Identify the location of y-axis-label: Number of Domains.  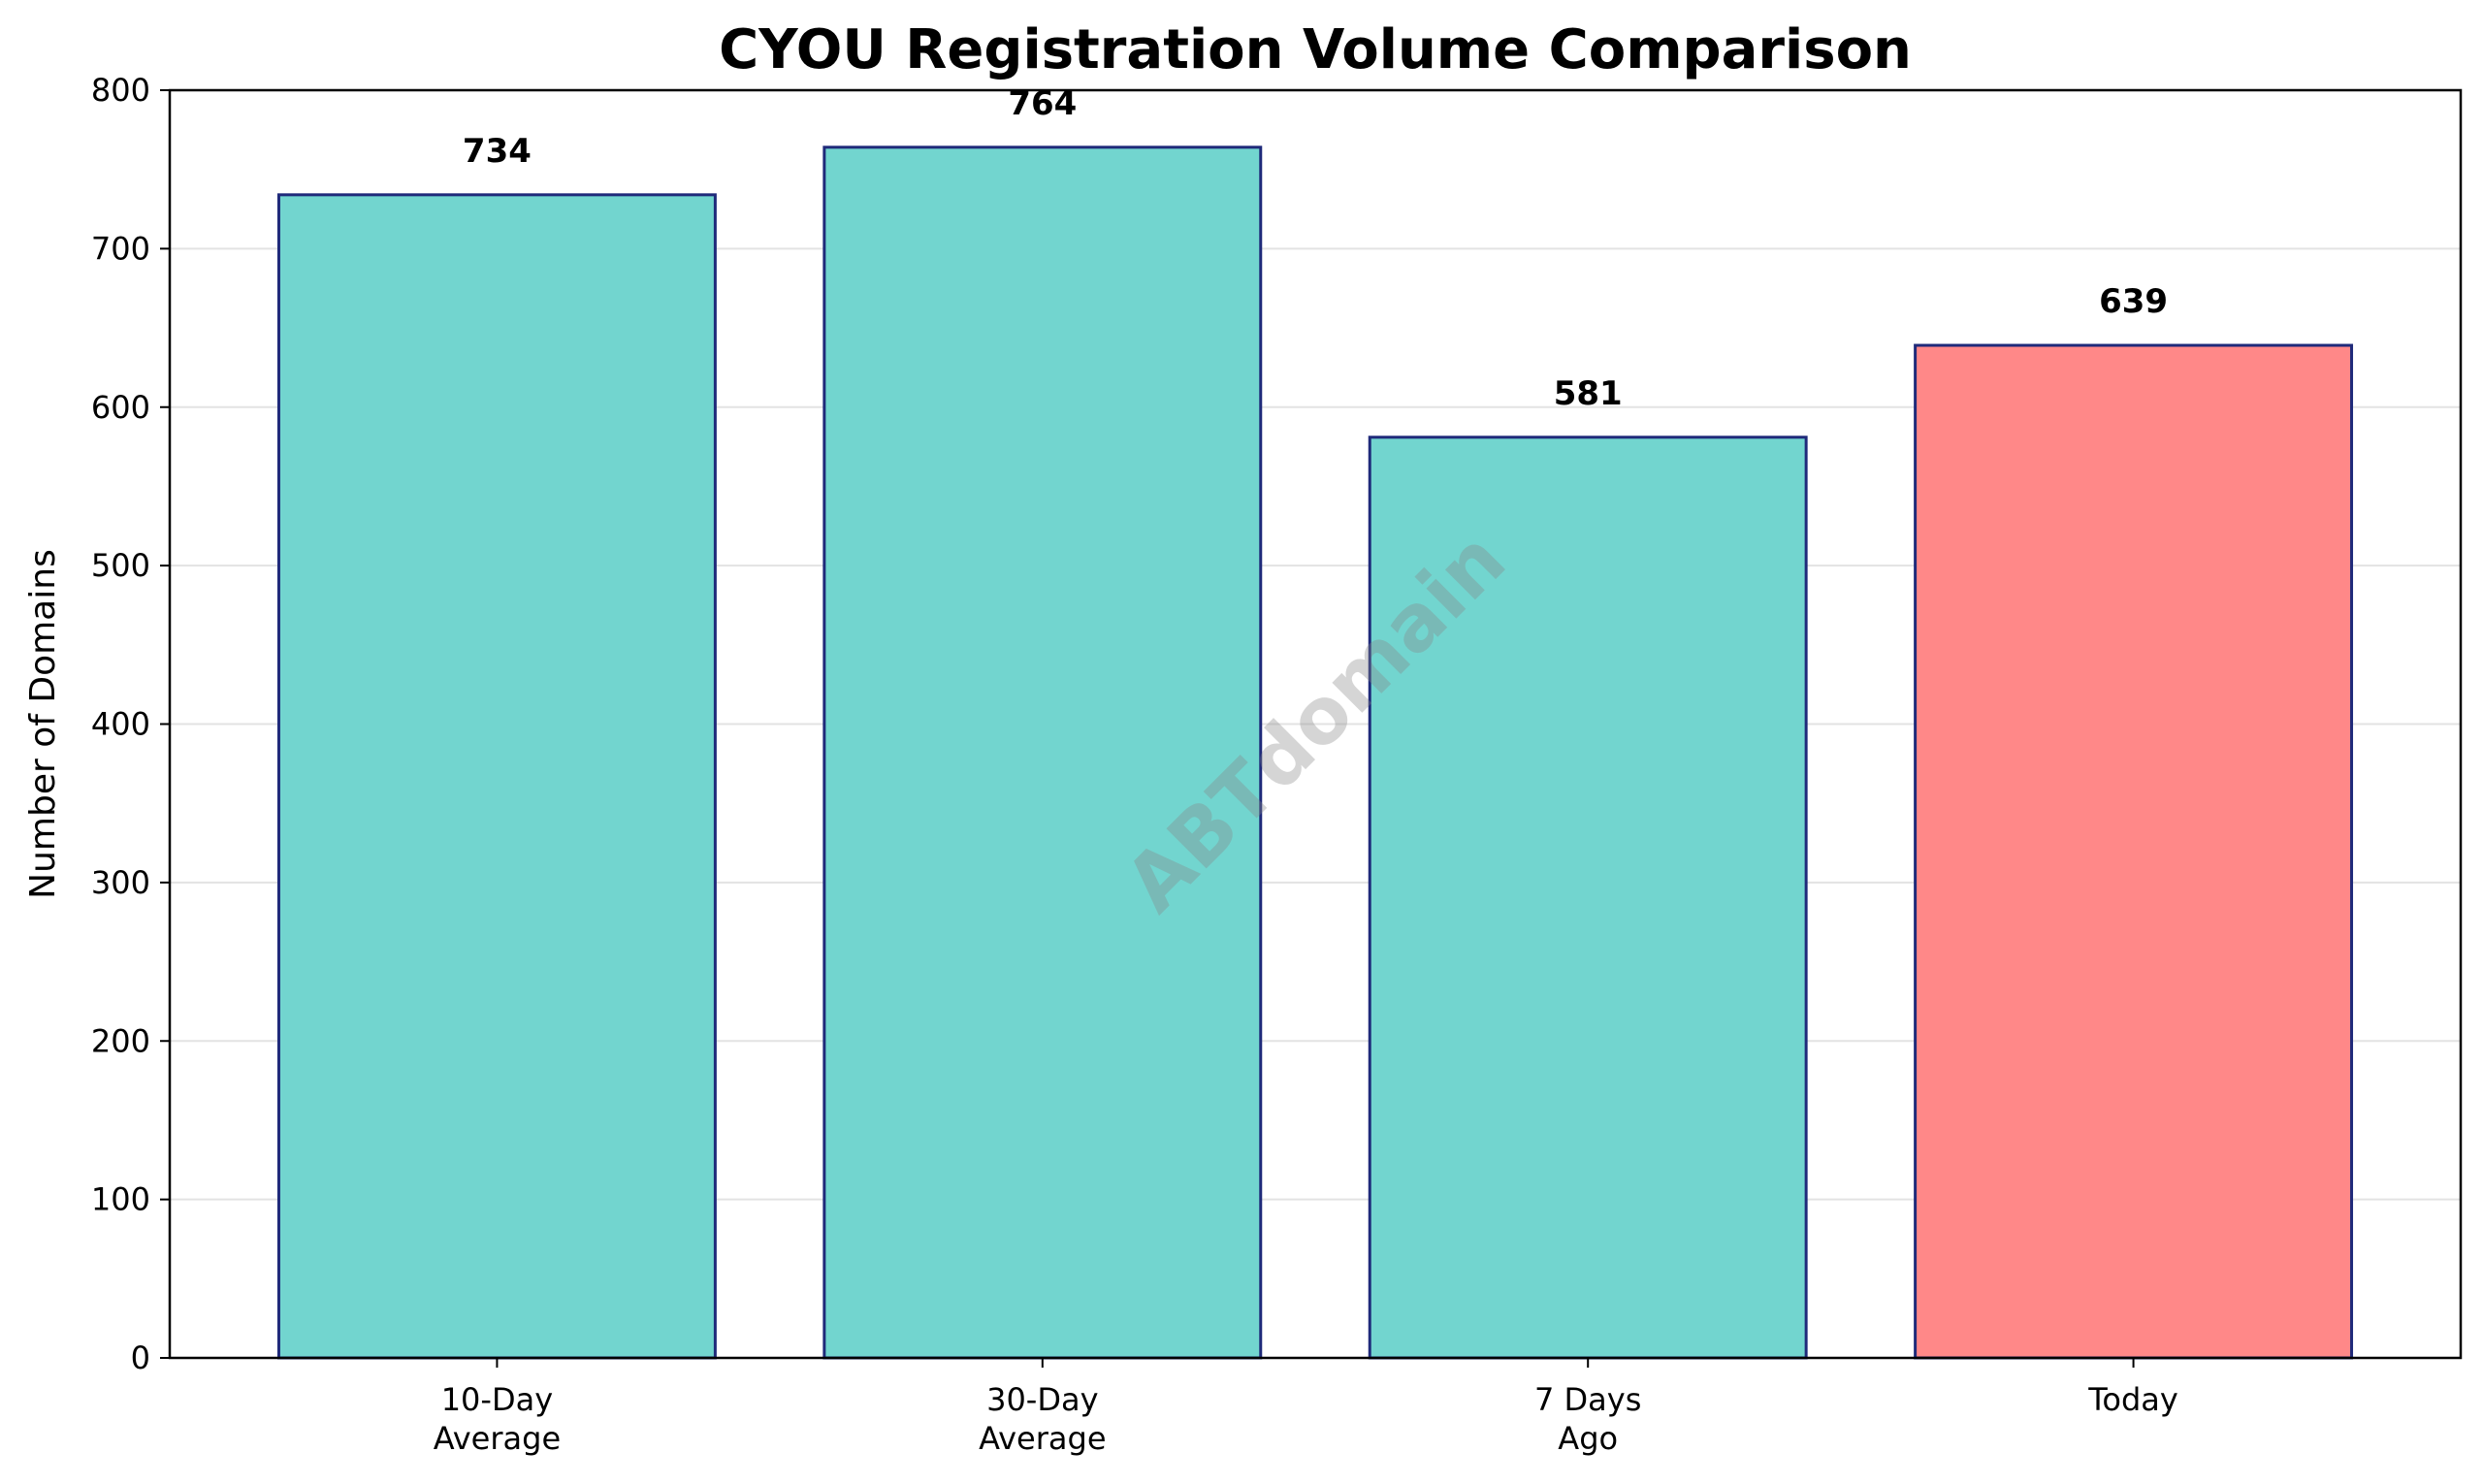
(43, 724).